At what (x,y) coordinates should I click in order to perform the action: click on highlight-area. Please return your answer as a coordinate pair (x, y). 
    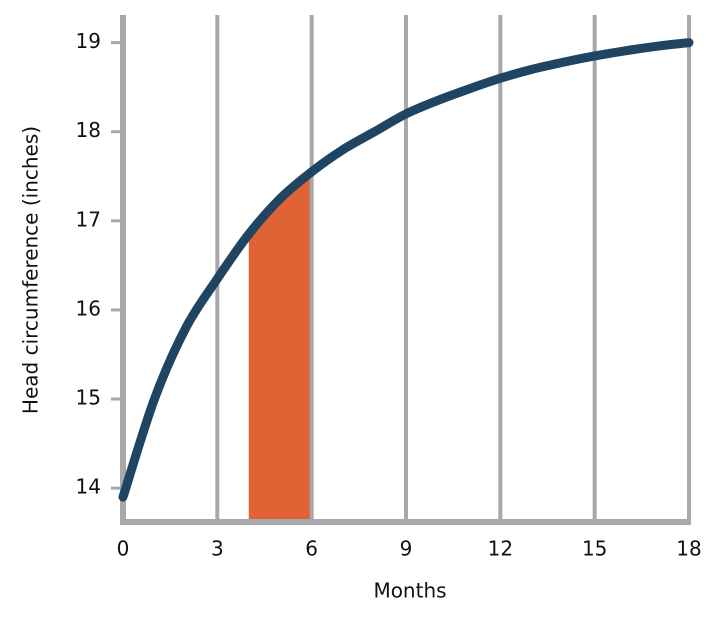
    Looking at the image, I should click on (280, 346).